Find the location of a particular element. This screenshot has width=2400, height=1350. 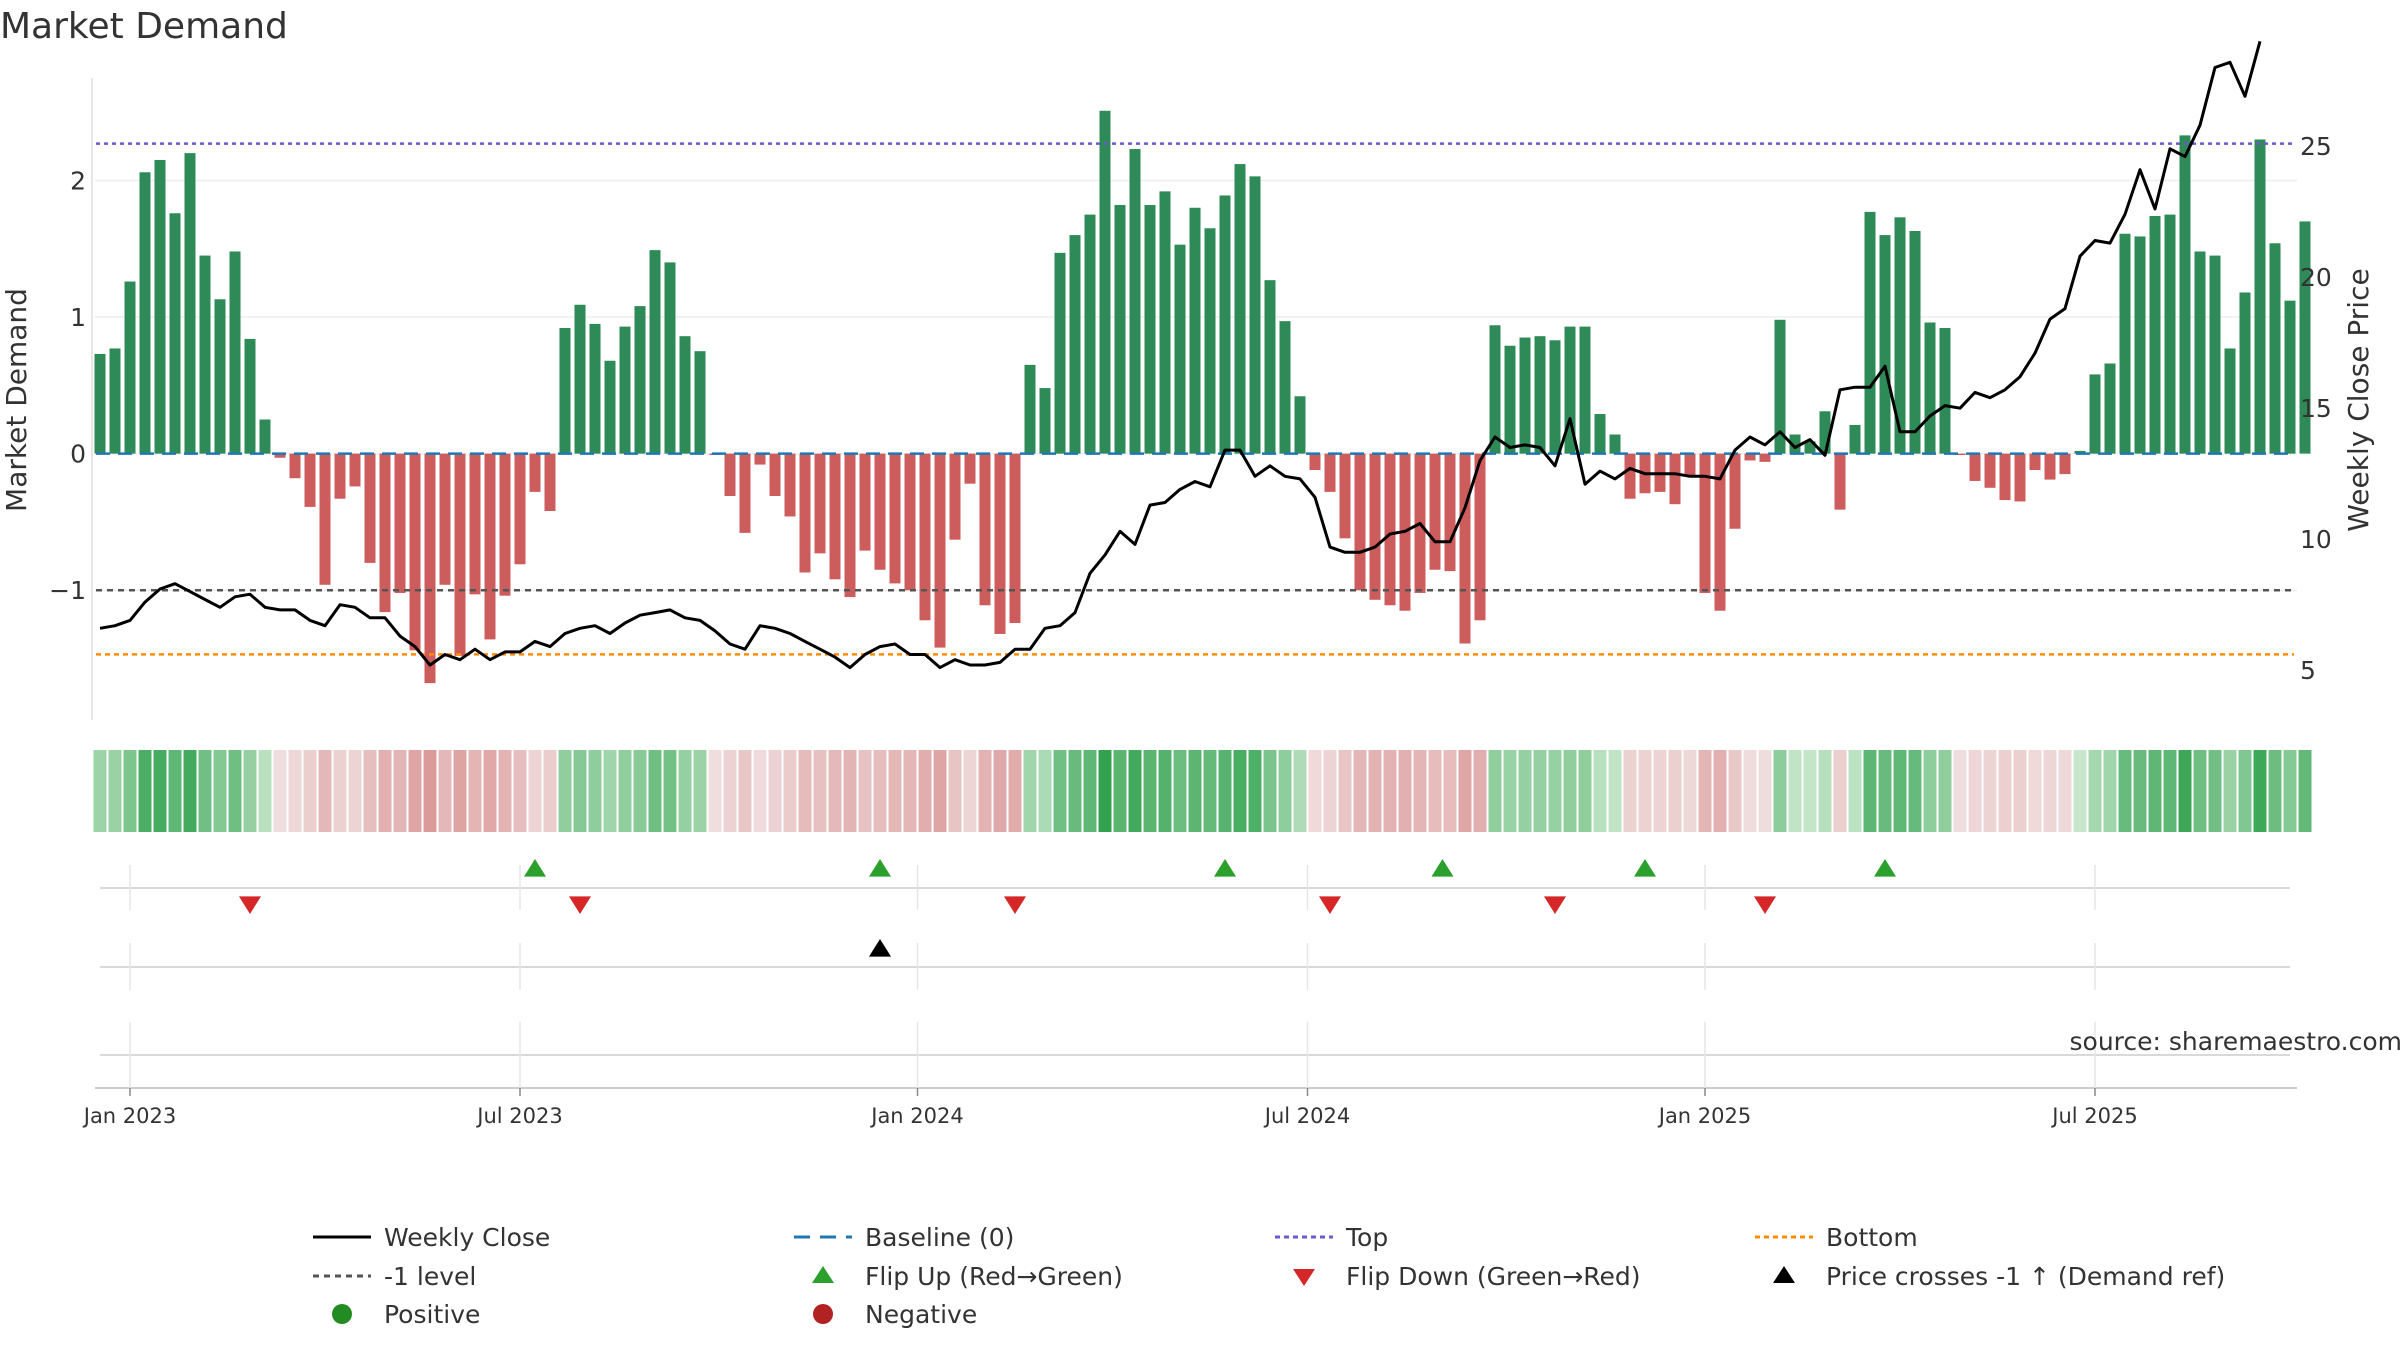

right-tick-label: 10 is located at coordinates (2316, 539).